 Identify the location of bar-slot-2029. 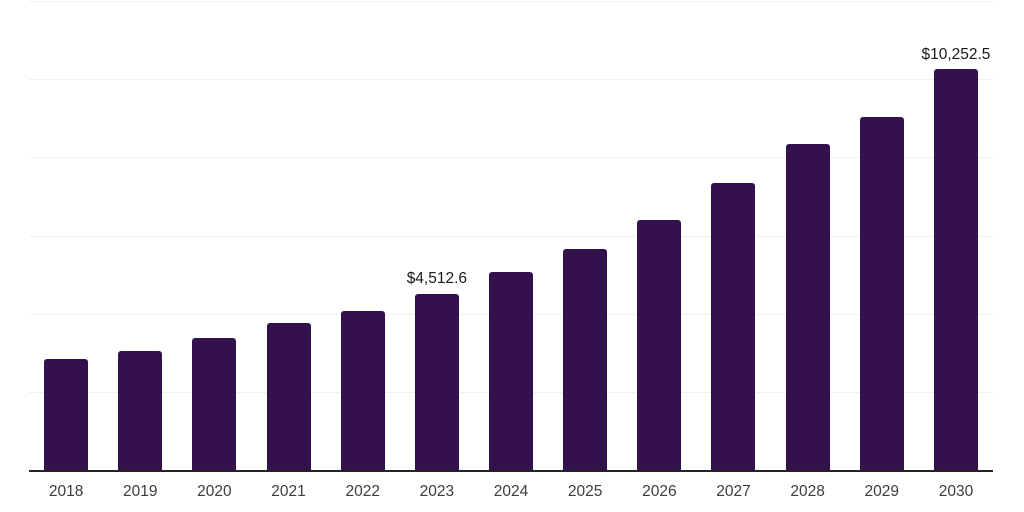
(882, 235).